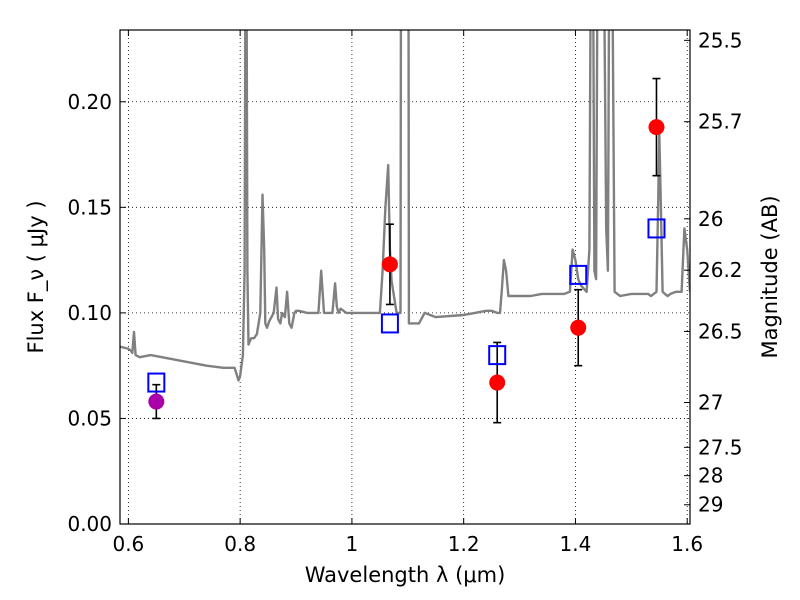  What do you see at coordinates (36, 276) in the screenshot?
I see `y-axis-label: Flux F_ν ( μJy )` at bounding box center [36, 276].